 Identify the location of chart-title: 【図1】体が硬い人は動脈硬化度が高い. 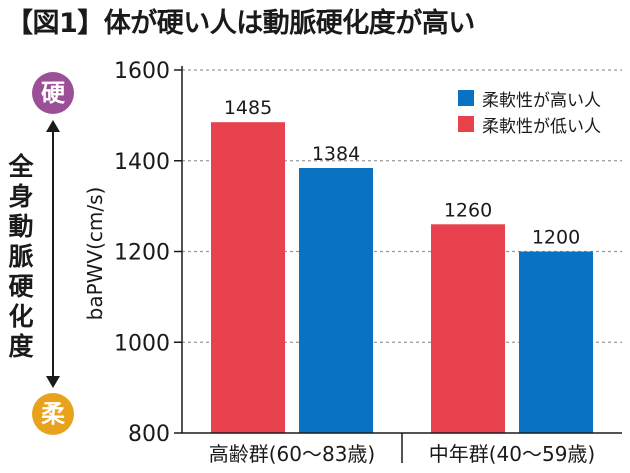
(240, 23).